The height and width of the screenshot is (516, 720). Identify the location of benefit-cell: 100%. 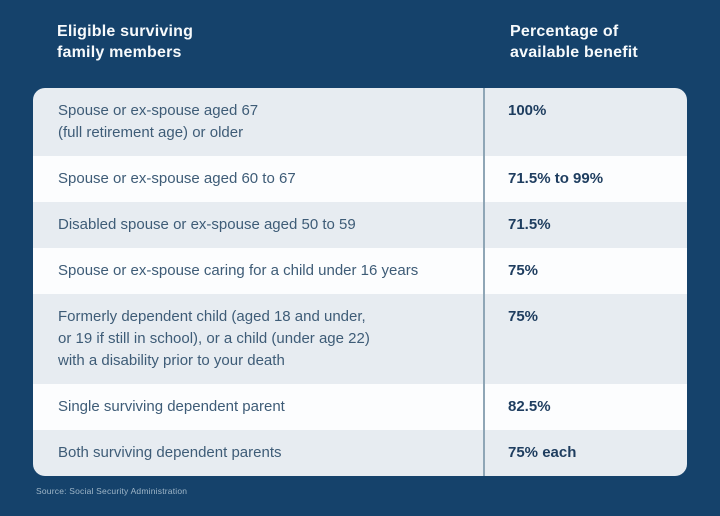
(585, 122).